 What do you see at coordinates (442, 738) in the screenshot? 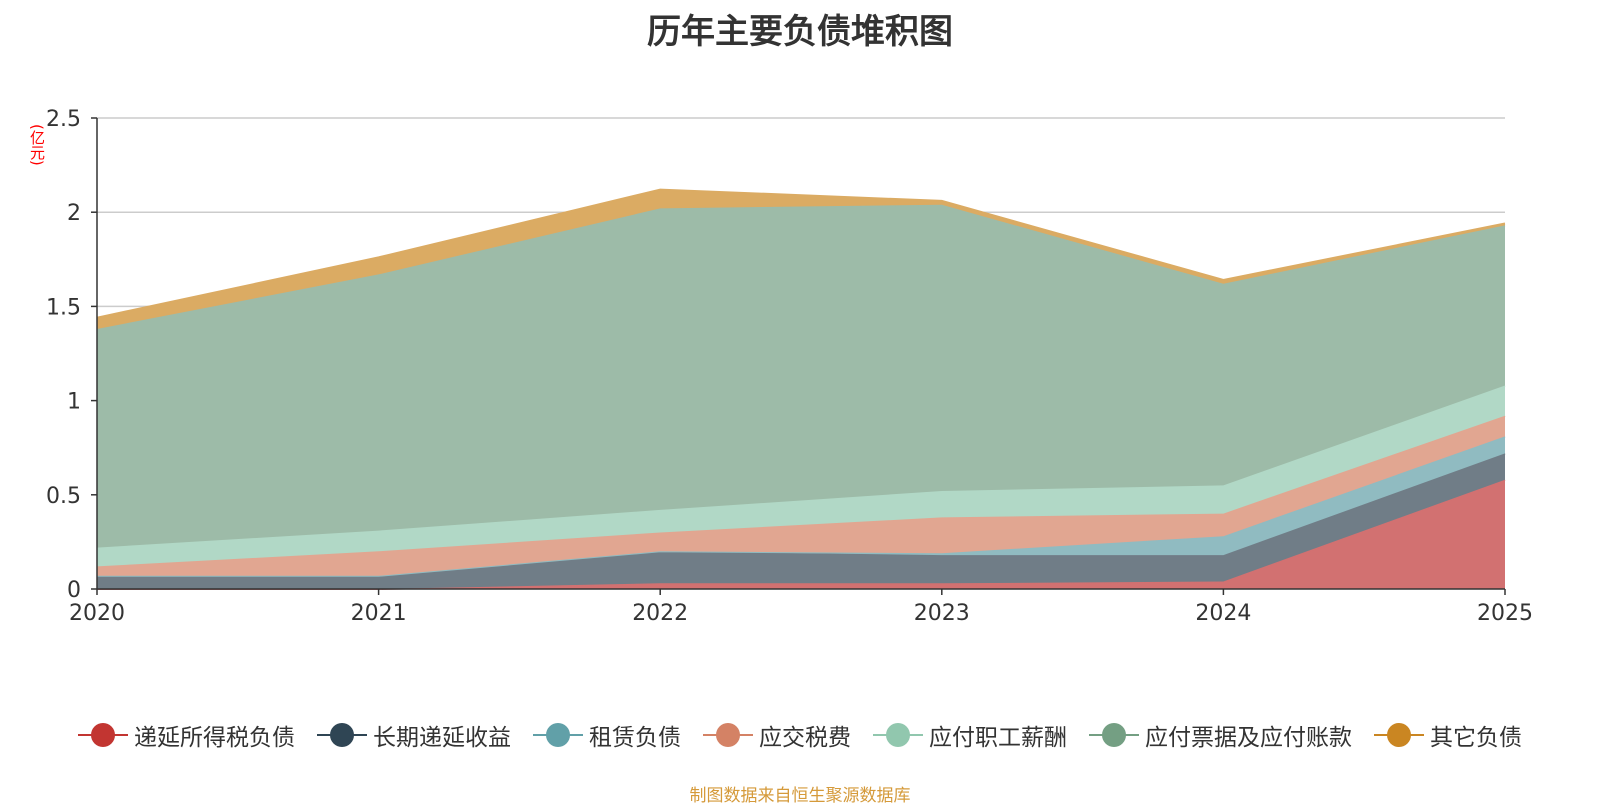
I see `legend-label: 长期递延收益` at bounding box center [442, 738].